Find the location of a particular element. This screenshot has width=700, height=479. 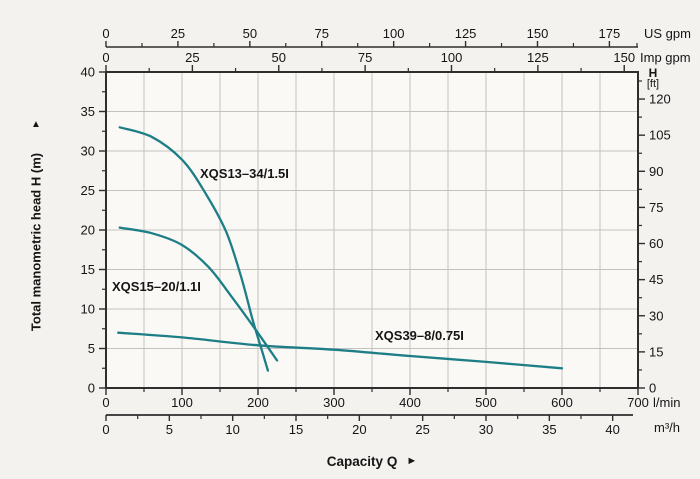

y-axis-up-arrow-icon: ▲ is located at coordinates (36, 124).